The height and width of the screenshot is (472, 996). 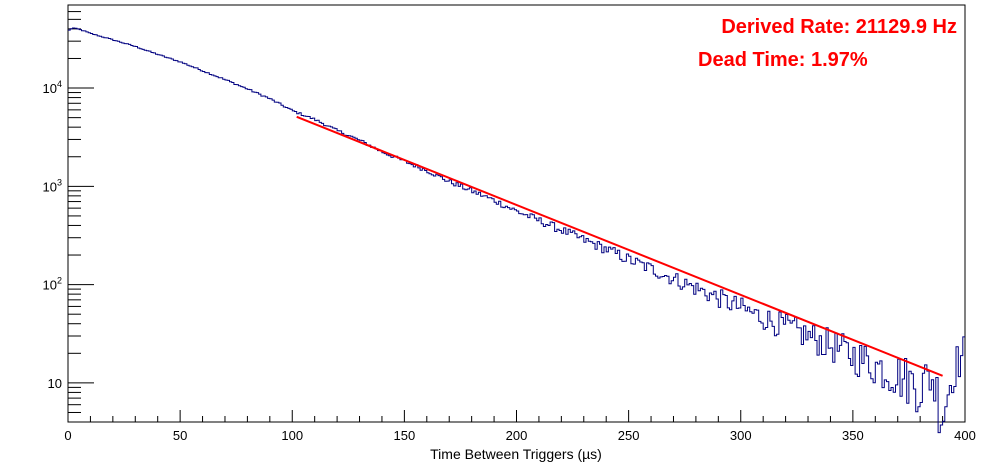 I want to click on y-axis-ticks, so click(x=81, y=213).